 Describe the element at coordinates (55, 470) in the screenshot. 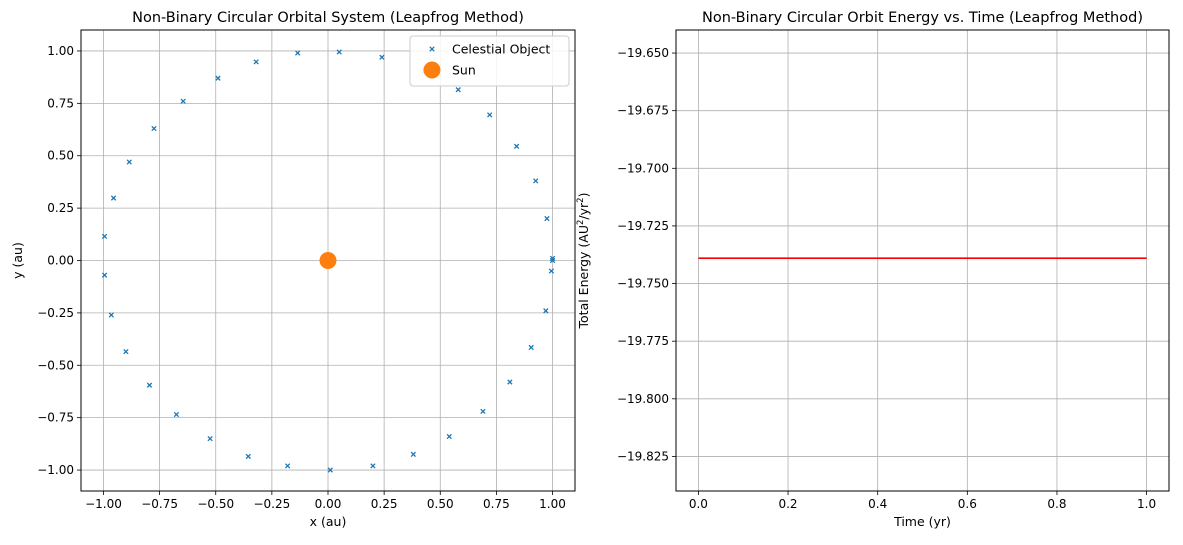

I see `y-tick-label: −1.00` at that location.